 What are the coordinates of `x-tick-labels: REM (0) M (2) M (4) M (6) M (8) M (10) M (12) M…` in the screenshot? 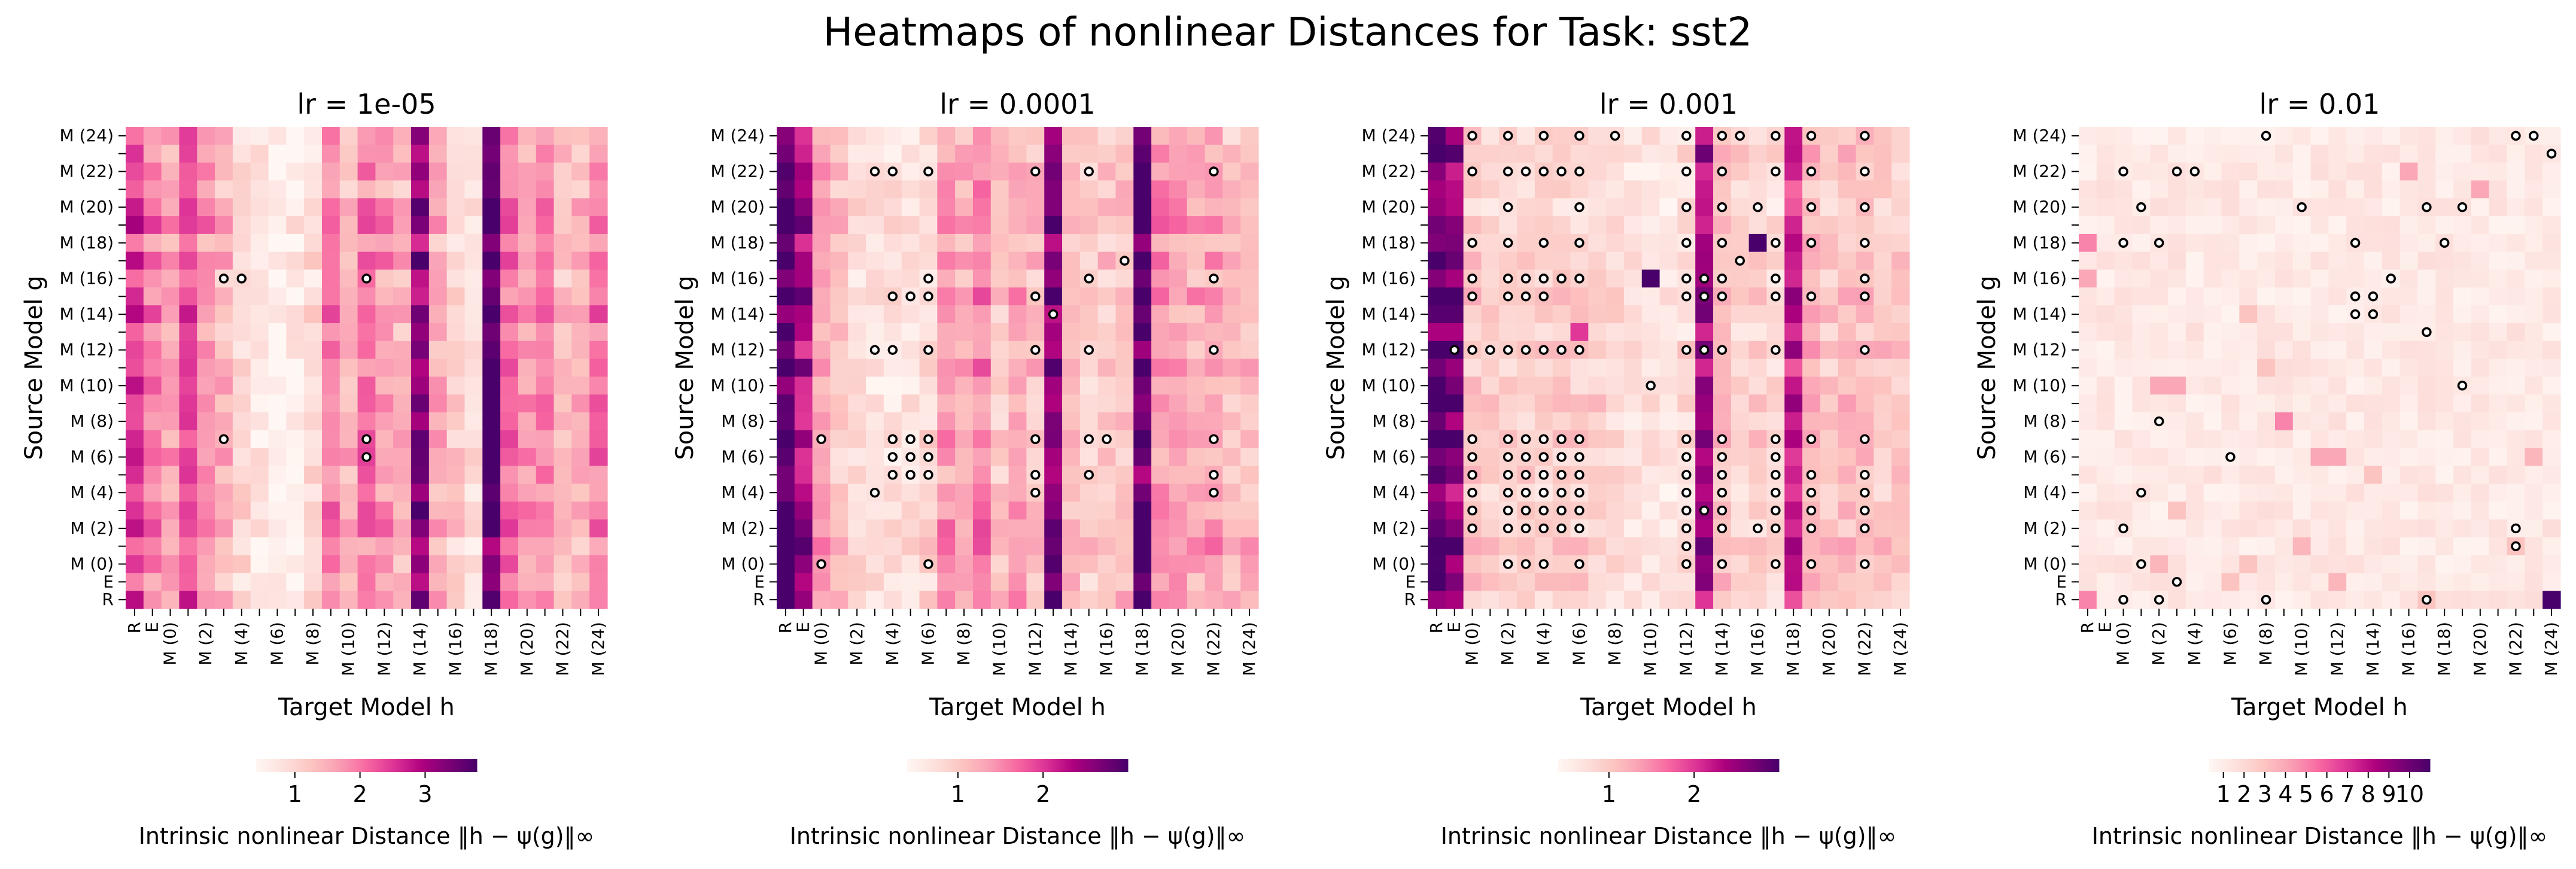 It's located at (1017, 642).